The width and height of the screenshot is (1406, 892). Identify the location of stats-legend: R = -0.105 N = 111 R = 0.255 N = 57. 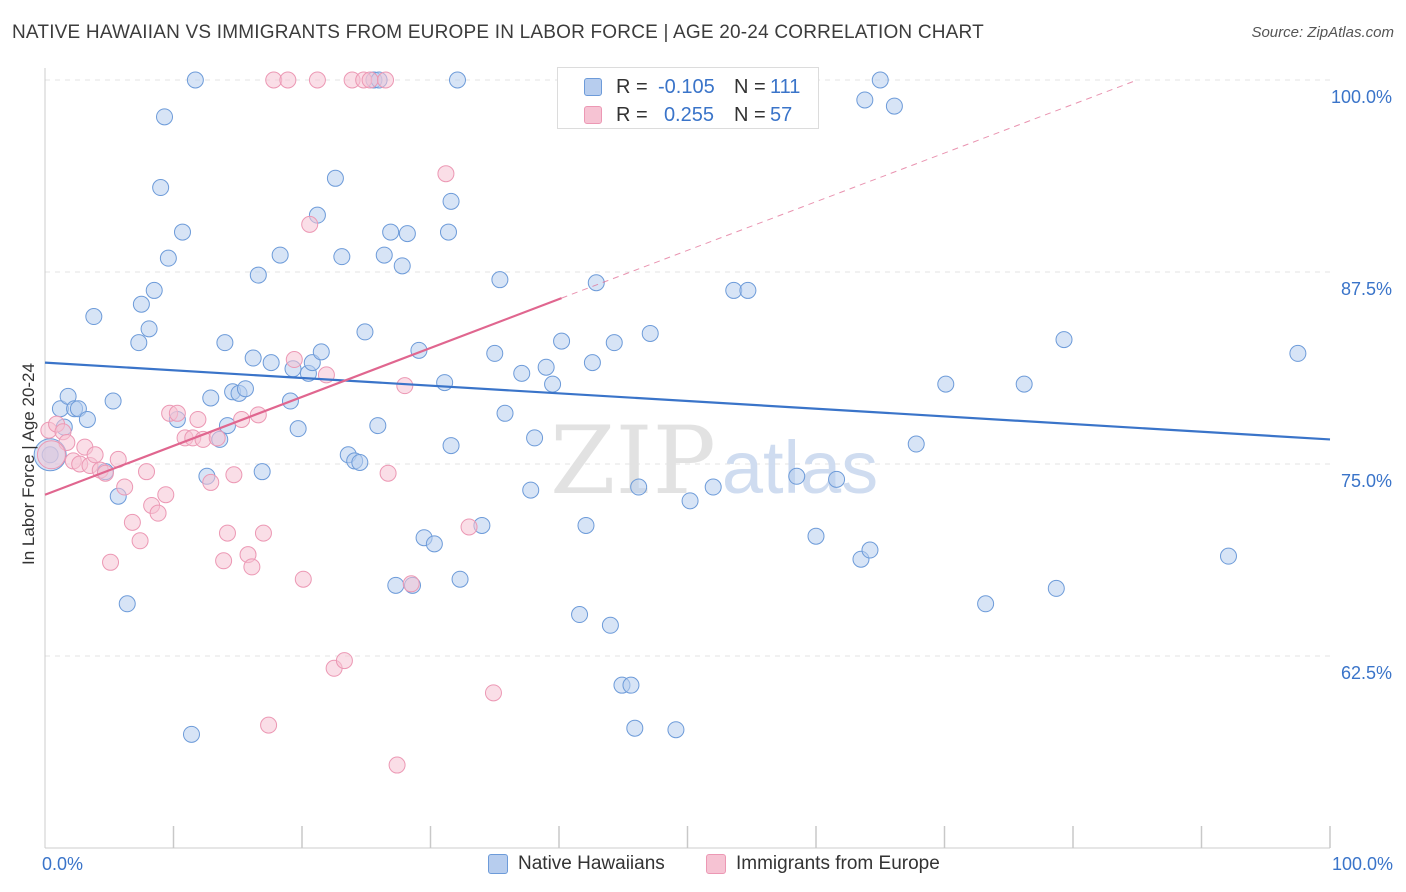
(688, 98).